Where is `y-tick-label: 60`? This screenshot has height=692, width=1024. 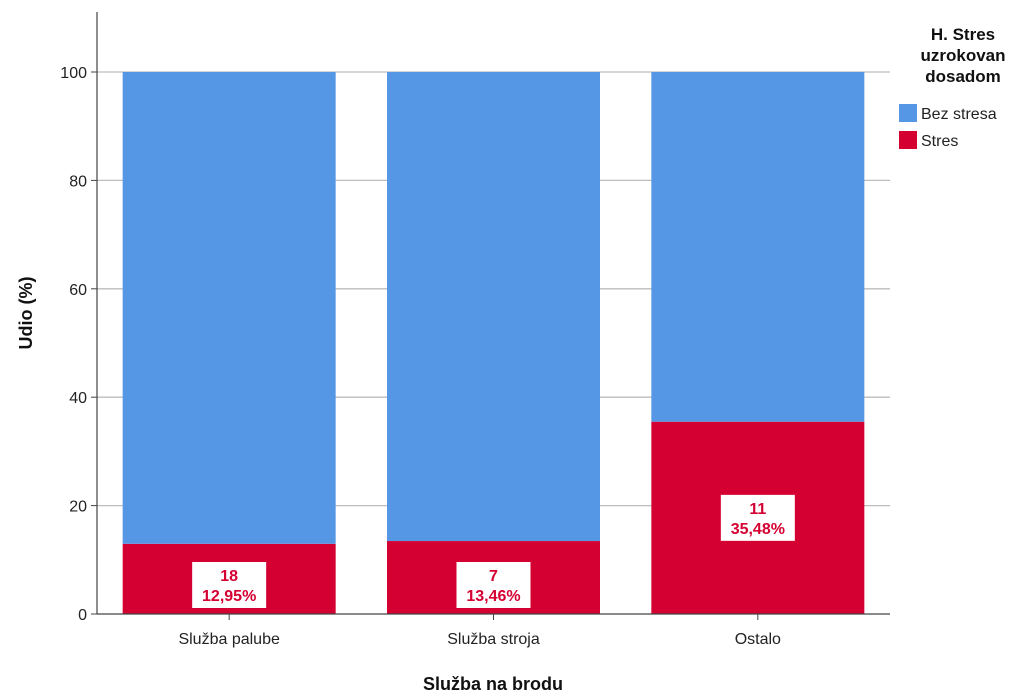 y-tick-label: 60 is located at coordinates (78, 290).